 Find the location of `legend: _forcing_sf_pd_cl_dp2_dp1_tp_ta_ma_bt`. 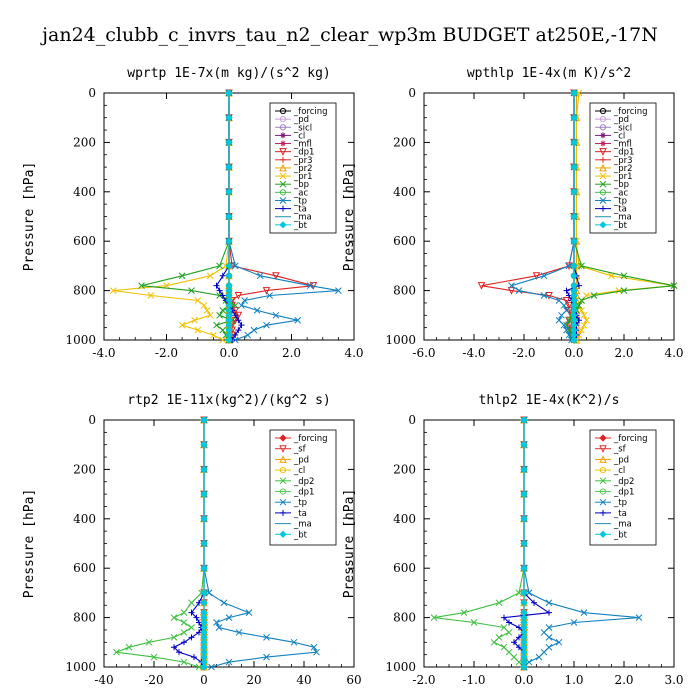

legend: _forcing_sf_pd_cl_dp2_dp1_tp_ta_ma_bt is located at coordinates (623, 487).